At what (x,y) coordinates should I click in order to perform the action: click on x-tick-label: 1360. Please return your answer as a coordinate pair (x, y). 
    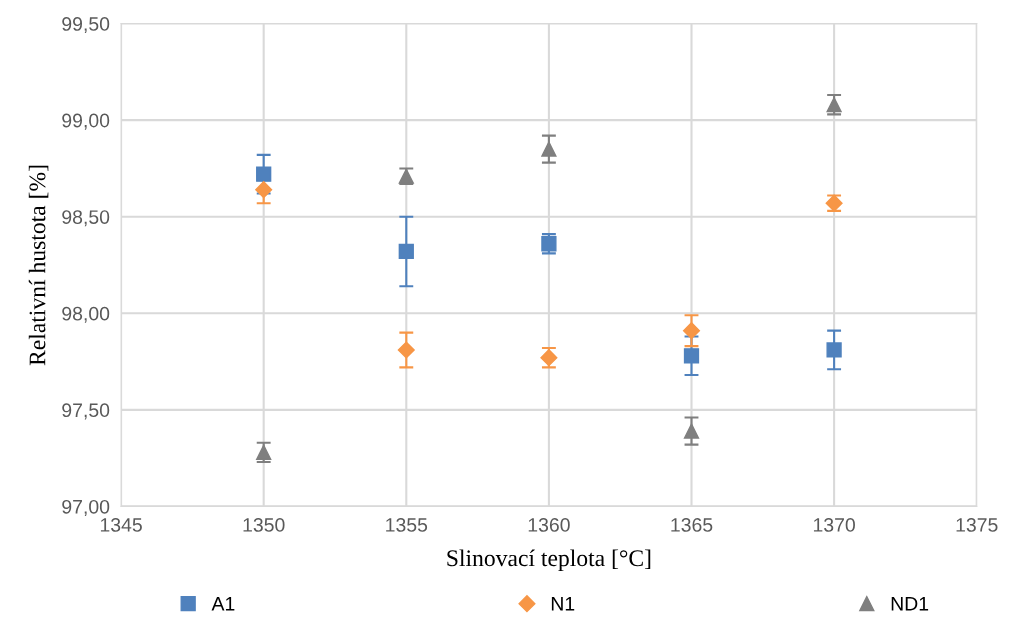
    Looking at the image, I should click on (549, 525).